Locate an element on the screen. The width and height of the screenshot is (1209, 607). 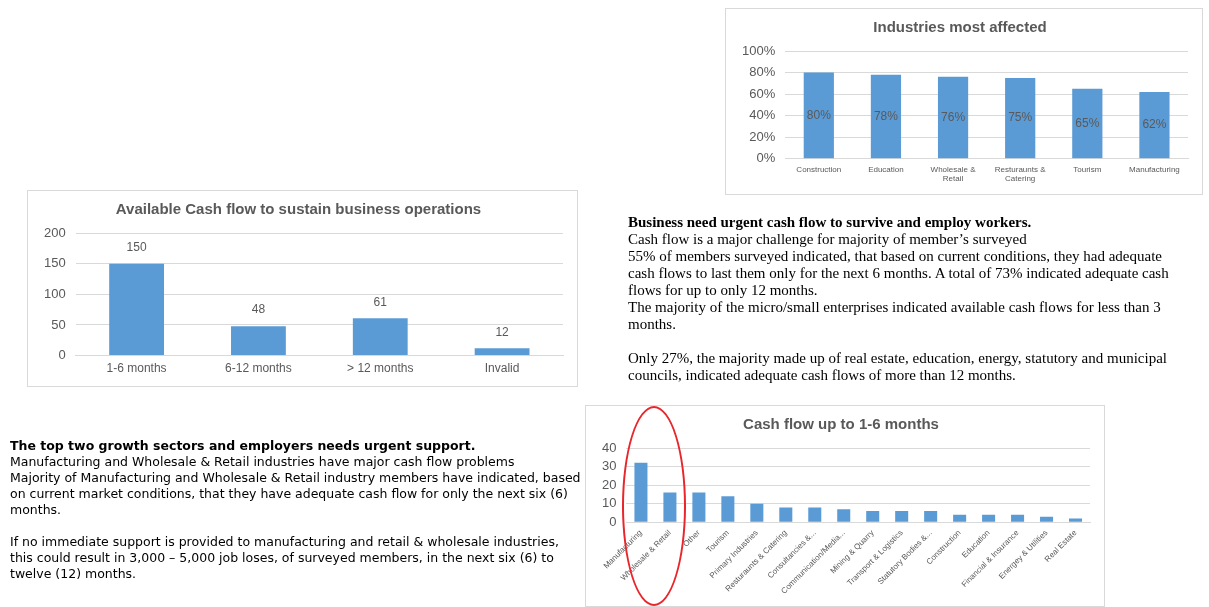
y-tick-label: 50 is located at coordinates (58, 324).